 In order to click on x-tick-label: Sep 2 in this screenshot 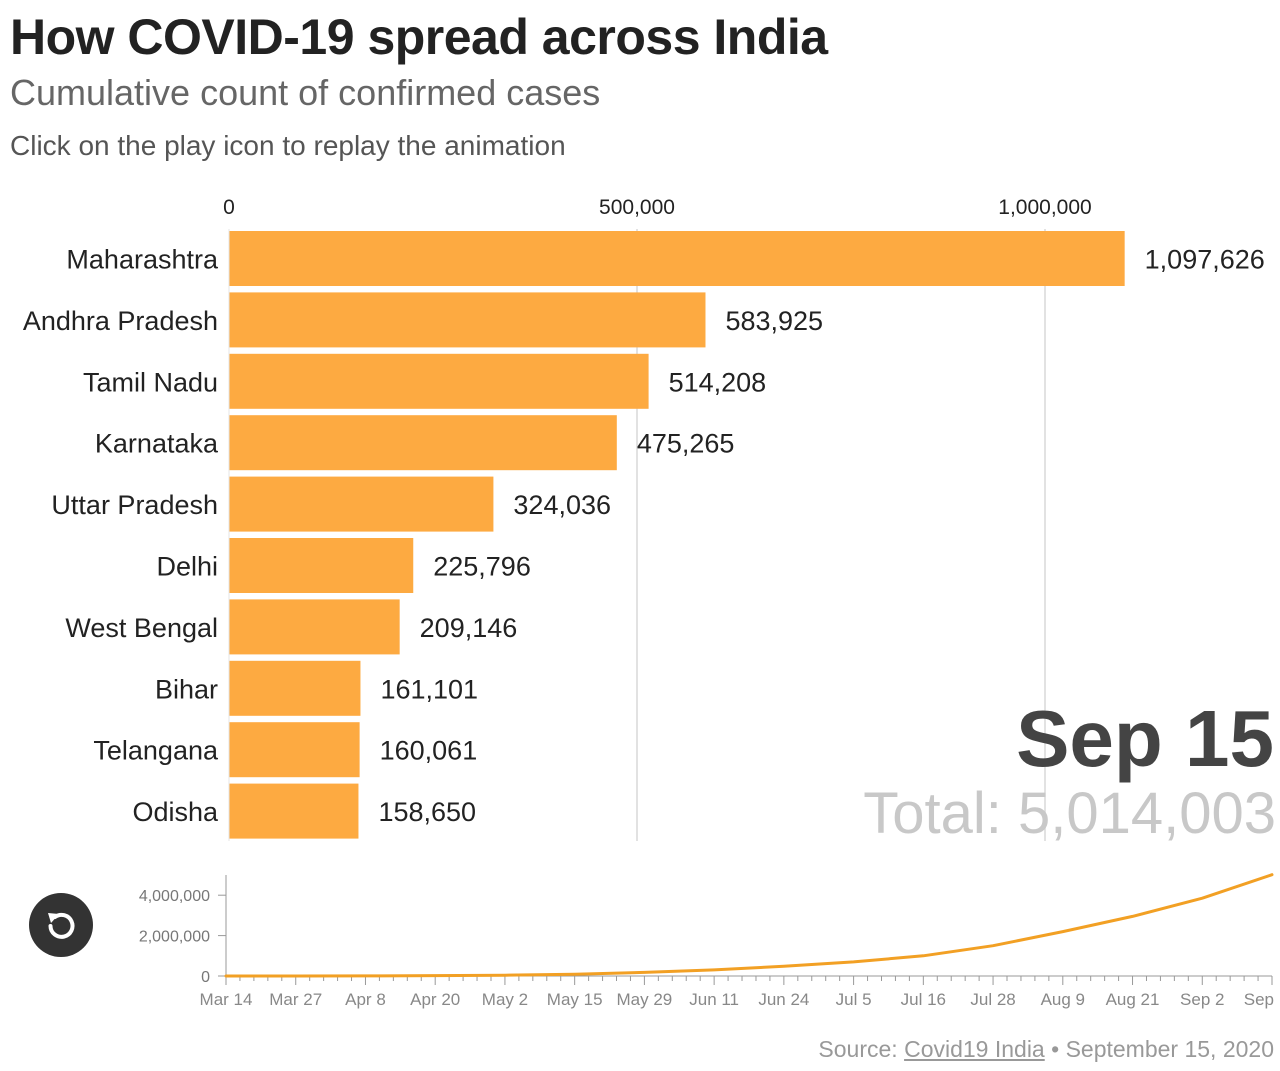, I will do `click(1202, 999)`.